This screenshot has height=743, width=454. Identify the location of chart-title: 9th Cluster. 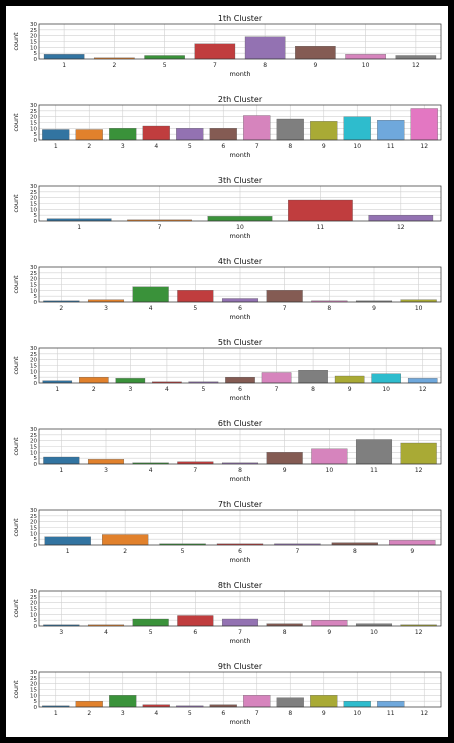
(240, 666).